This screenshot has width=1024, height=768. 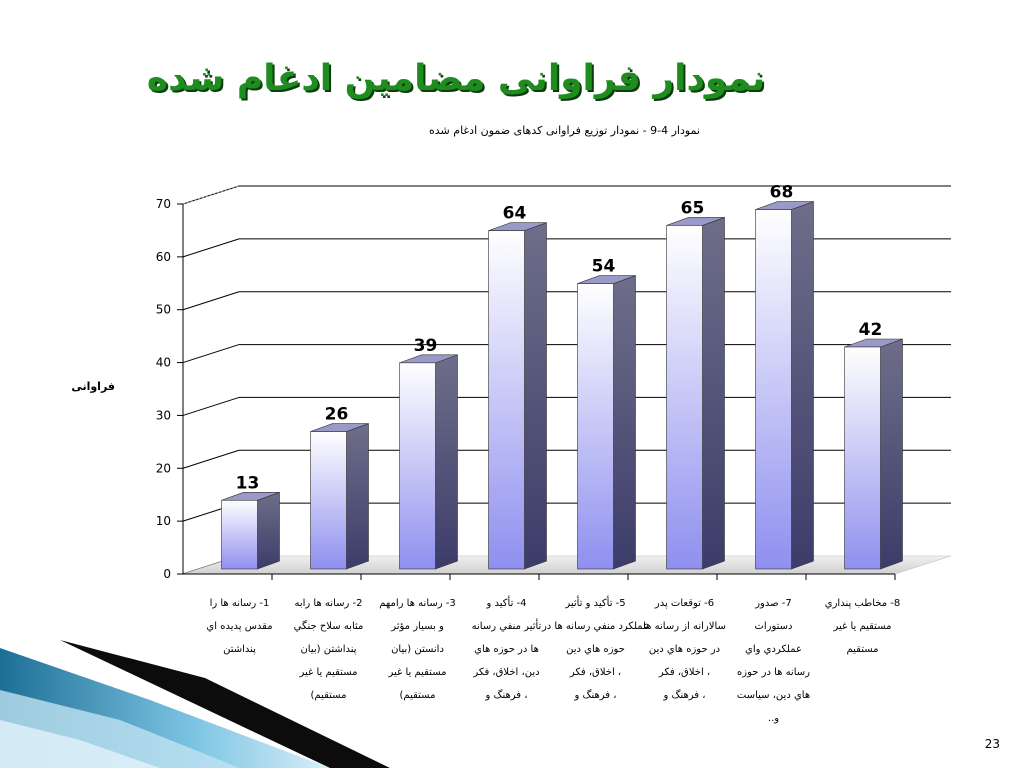 What do you see at coordinates (595, 626) in the screenshot?
I see `x-tick-label: عملكرد منفي رسانه ها در` at bounding box center [595, 626].